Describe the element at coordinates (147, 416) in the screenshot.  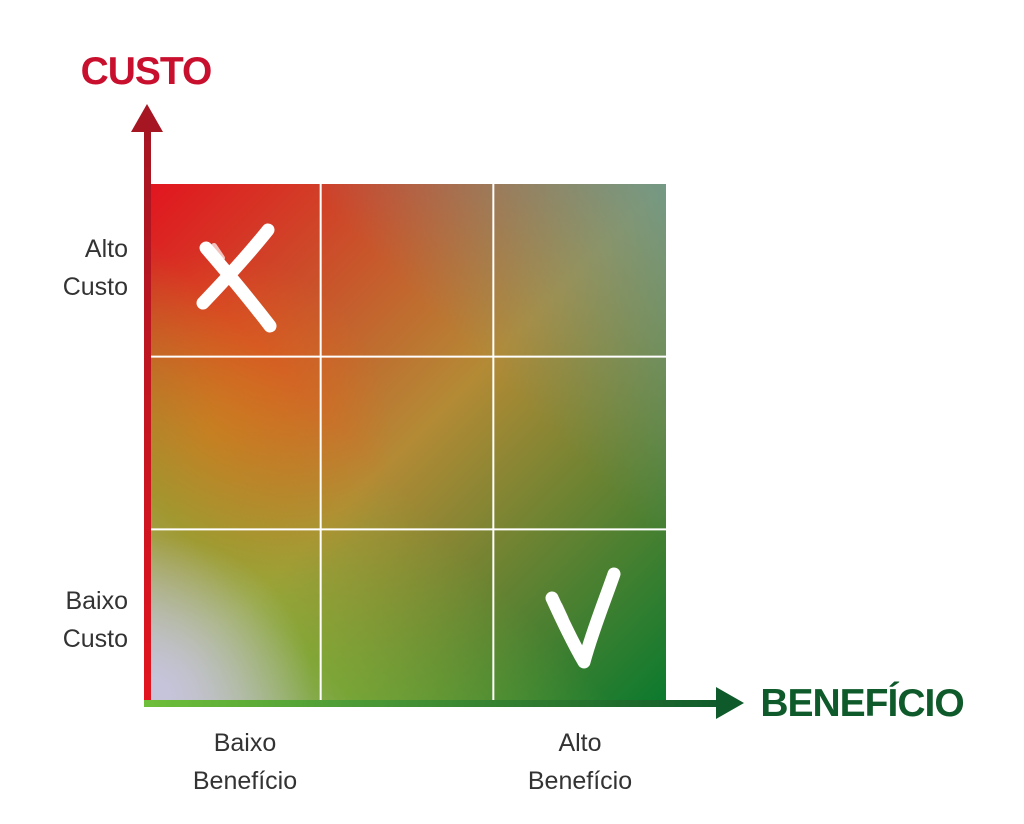
I see `y-axis-line` at that location.